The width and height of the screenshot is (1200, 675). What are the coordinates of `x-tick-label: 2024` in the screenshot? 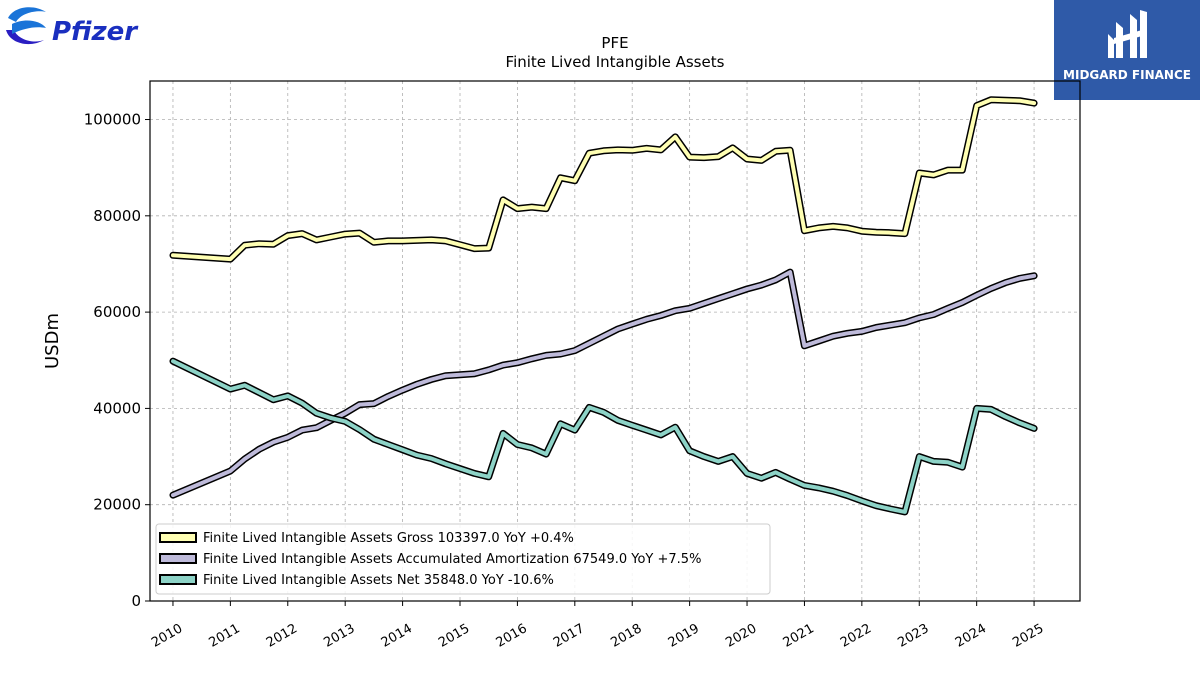 It's located at (971, 636).